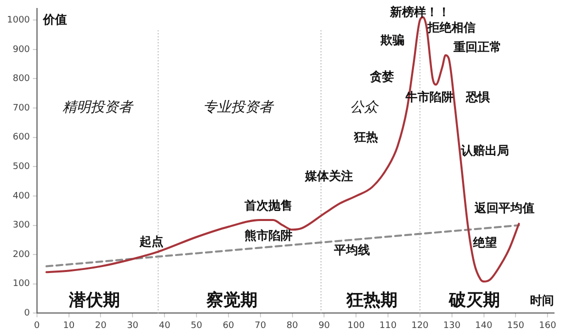 The image size is (574, 336). Describe the element at coordinates (365, 137) in the screenshot. I see `annotation: 狂热` at that location.